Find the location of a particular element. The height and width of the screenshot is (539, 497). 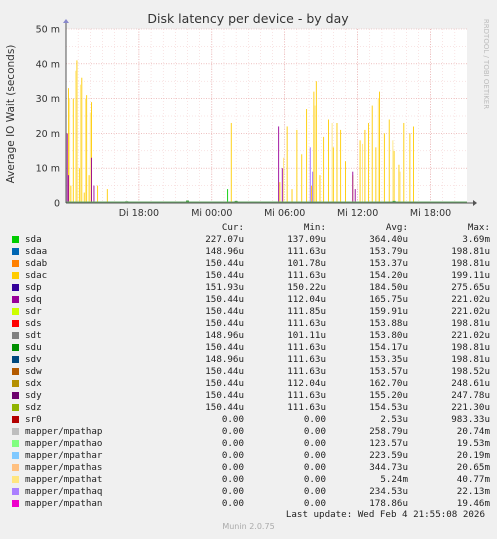

legend-series-name: sr0 is located at coordinates (33, 419).